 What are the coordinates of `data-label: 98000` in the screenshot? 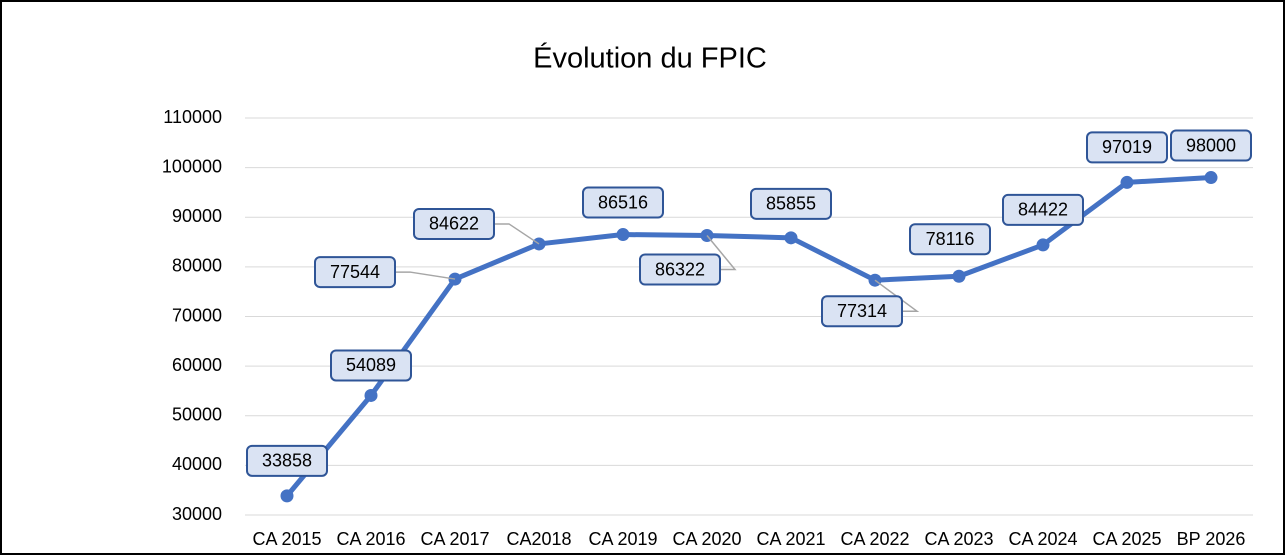 It's located at (1211, 145).